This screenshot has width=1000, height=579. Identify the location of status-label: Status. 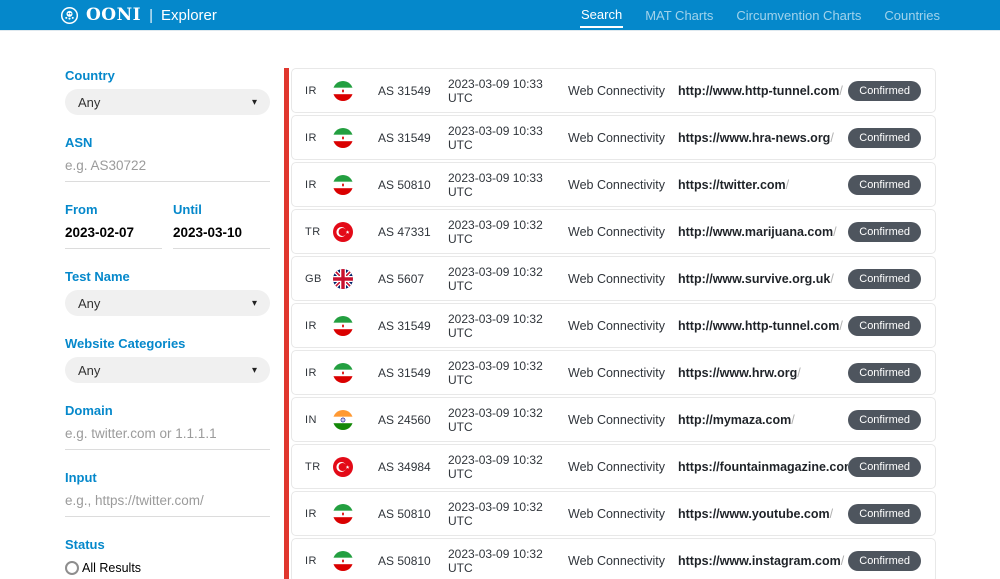
(85, 544).